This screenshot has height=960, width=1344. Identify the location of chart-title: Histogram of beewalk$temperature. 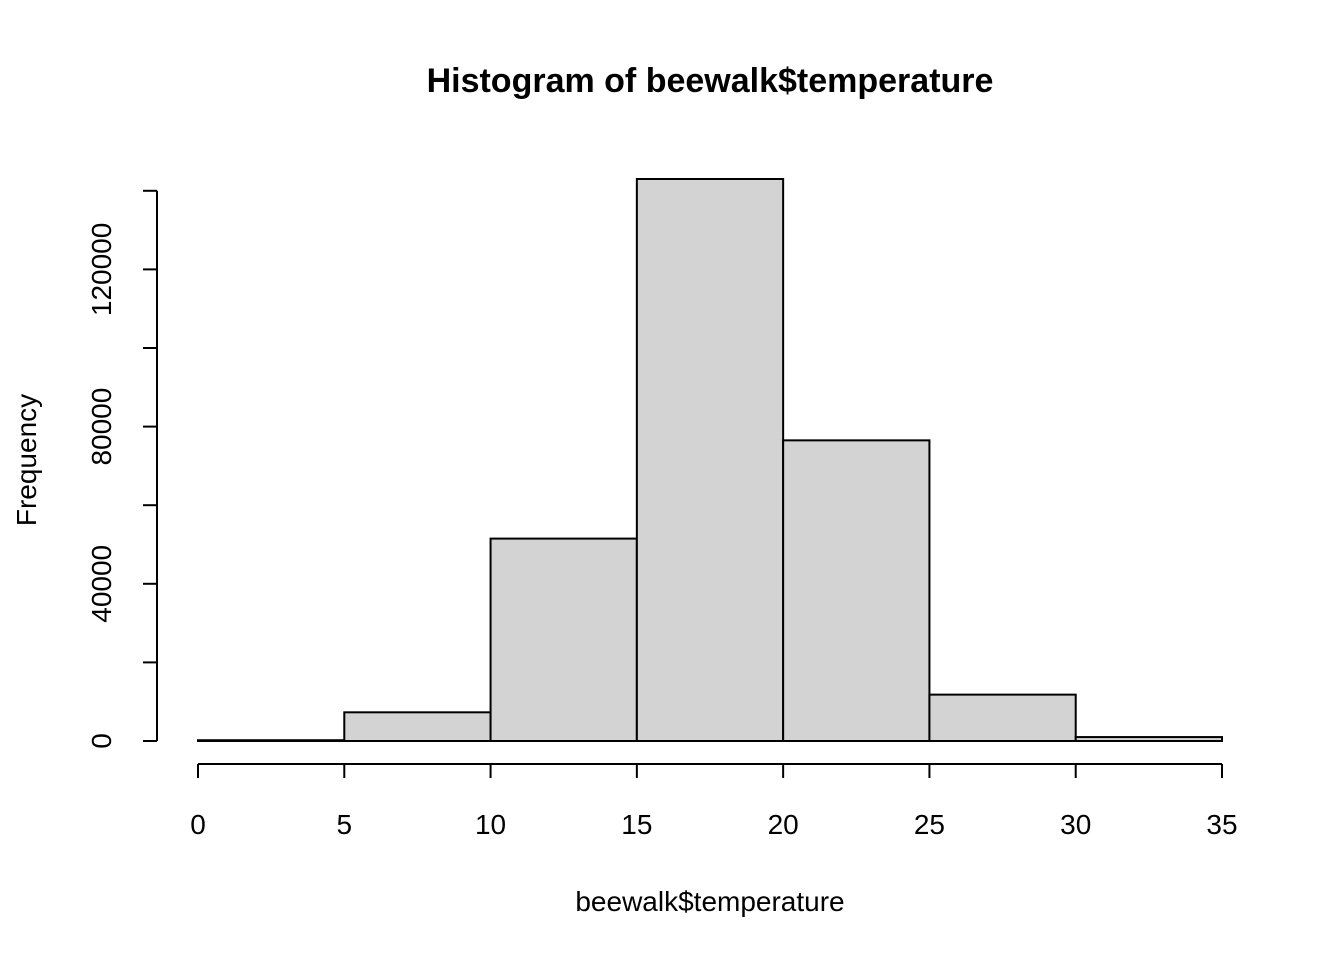
(710, 81).